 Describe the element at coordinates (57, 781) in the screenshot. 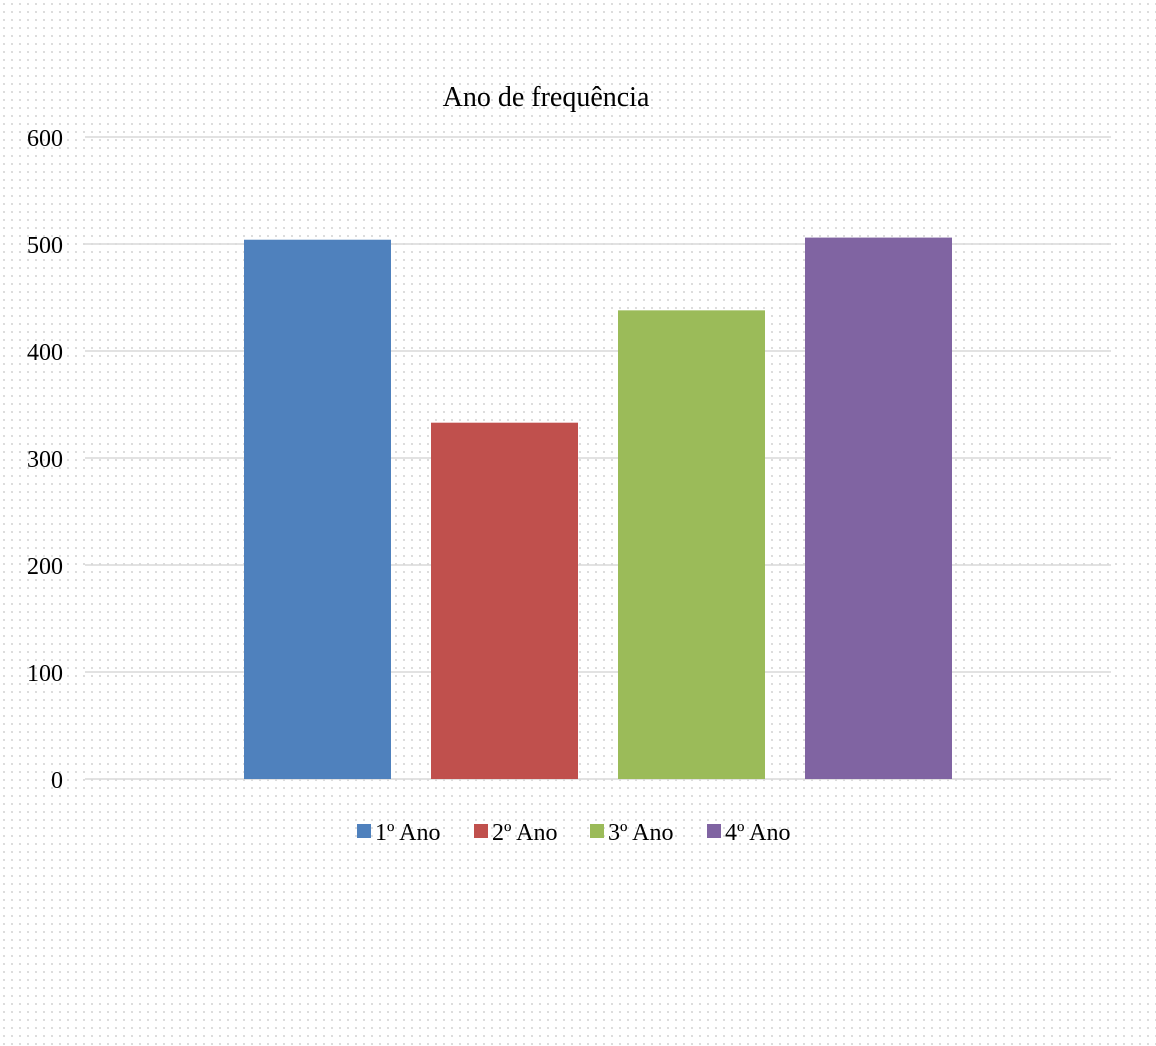

I see `y-tick-label: 0` at that location.